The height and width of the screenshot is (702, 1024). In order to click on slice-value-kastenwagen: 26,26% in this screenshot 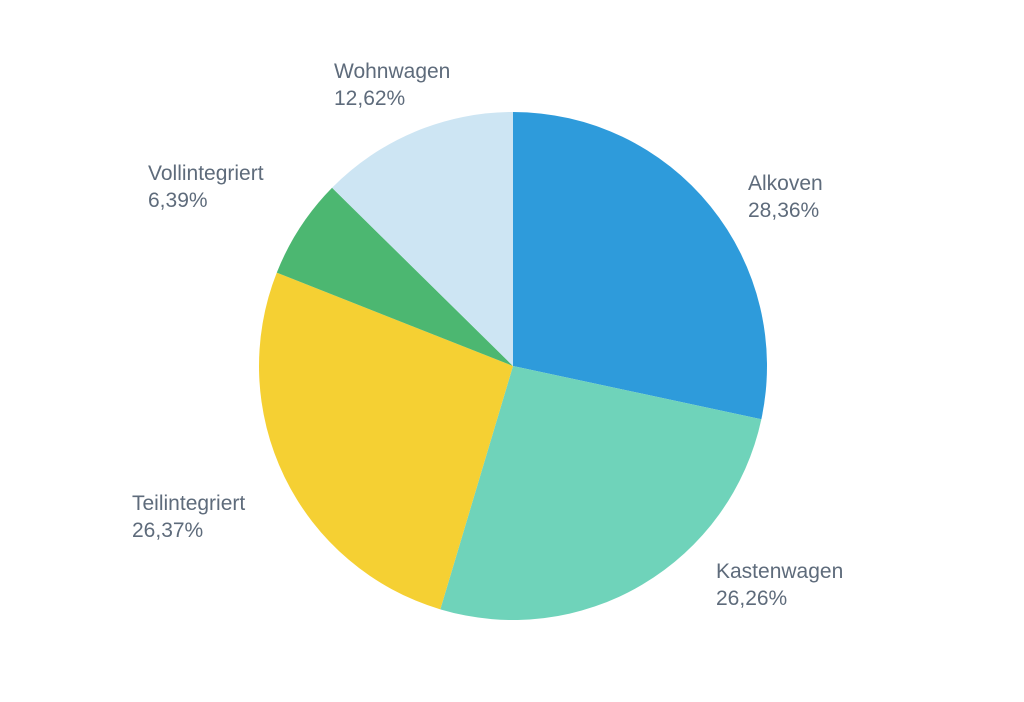, I will do `click(751, 598)`.